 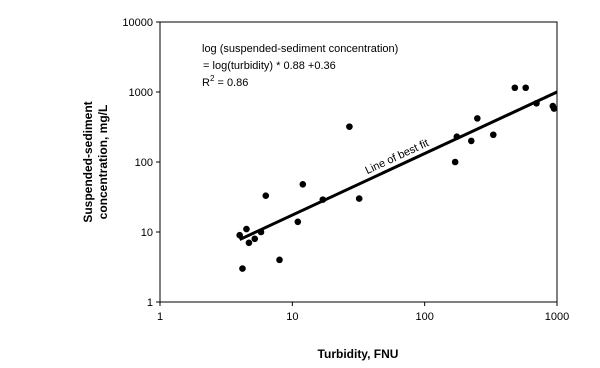 What do you see at coordinates (300, 49) in the screenshot?
I see `equation: log (suspended-sediment concentration)` at bounding box center [300, 49].